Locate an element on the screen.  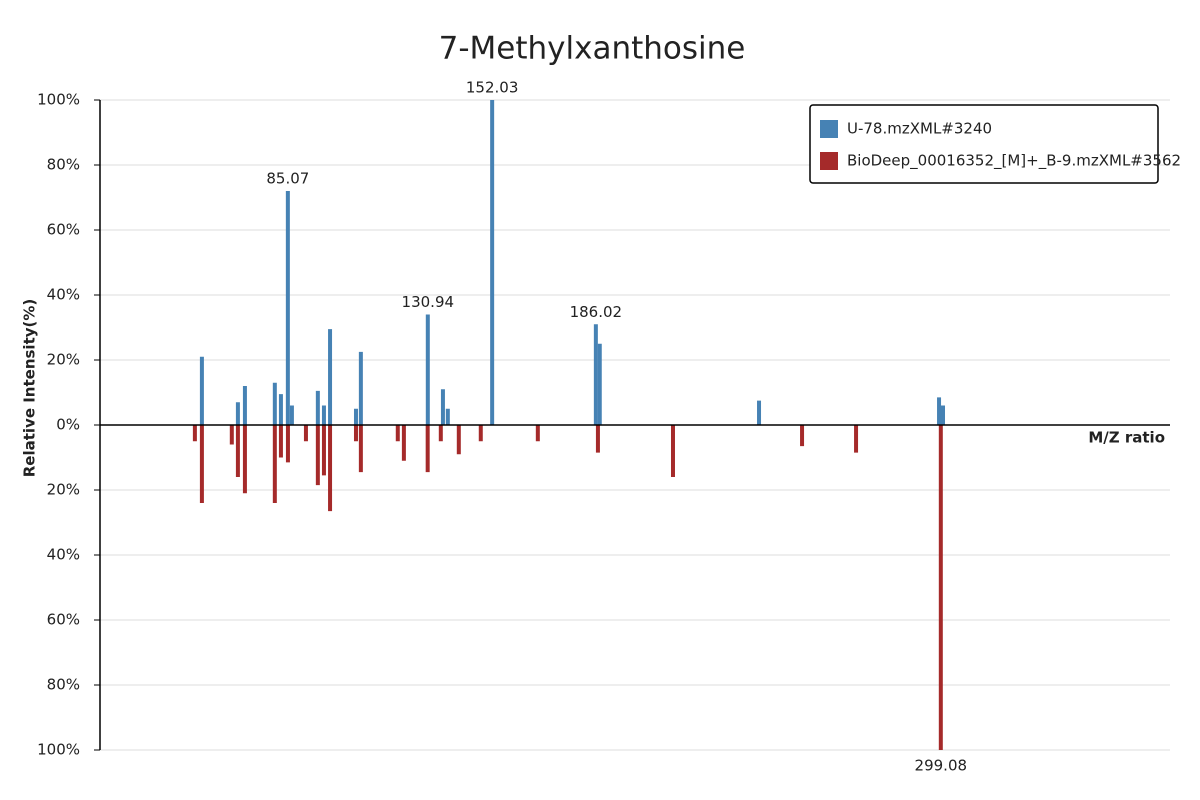
peak-label: 299.08 is located at coordinates (941, 766).